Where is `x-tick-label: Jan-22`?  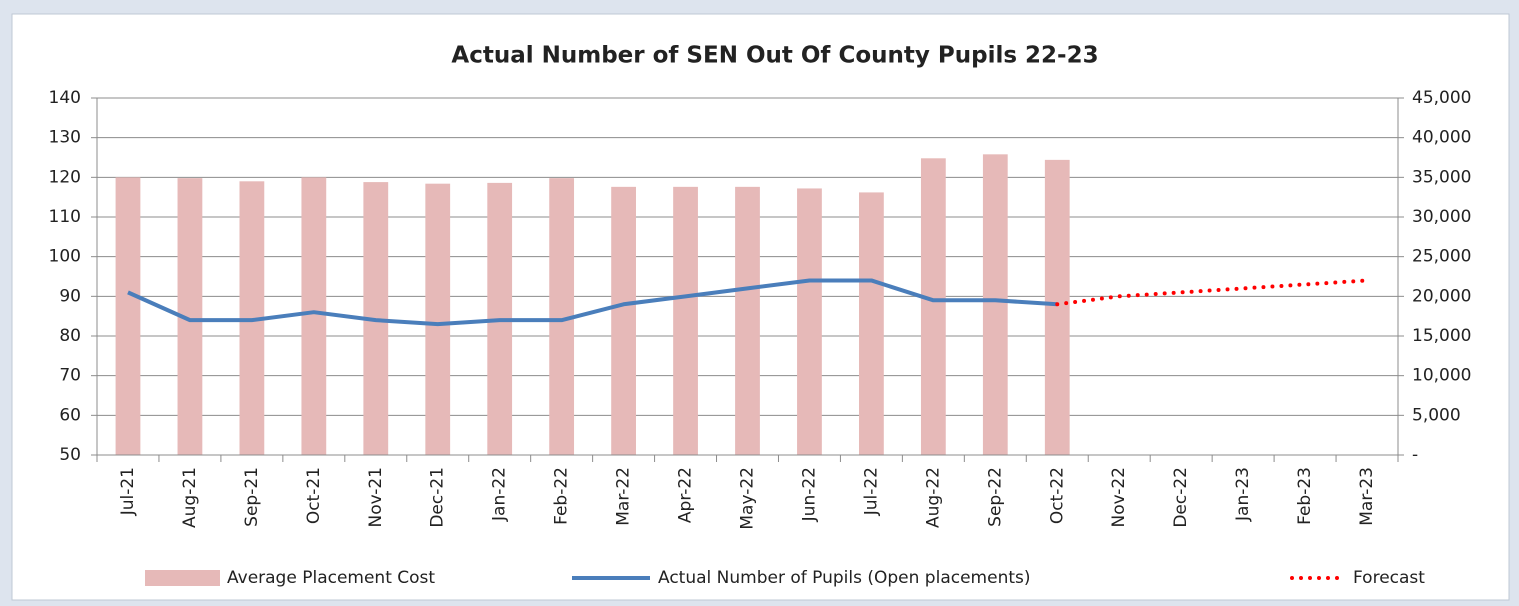
x-tick-label: Jan-22 is located at coordinates (500, 494).